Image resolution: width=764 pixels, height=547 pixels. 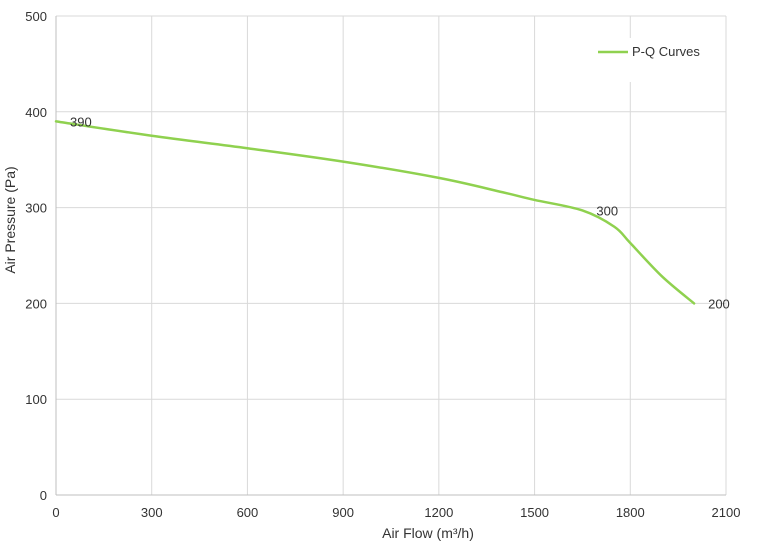 What do you see at coordinates (55, 512) in the screenshot?
I see `x-tick-label-0: 0` at bounding box center [55, 512].